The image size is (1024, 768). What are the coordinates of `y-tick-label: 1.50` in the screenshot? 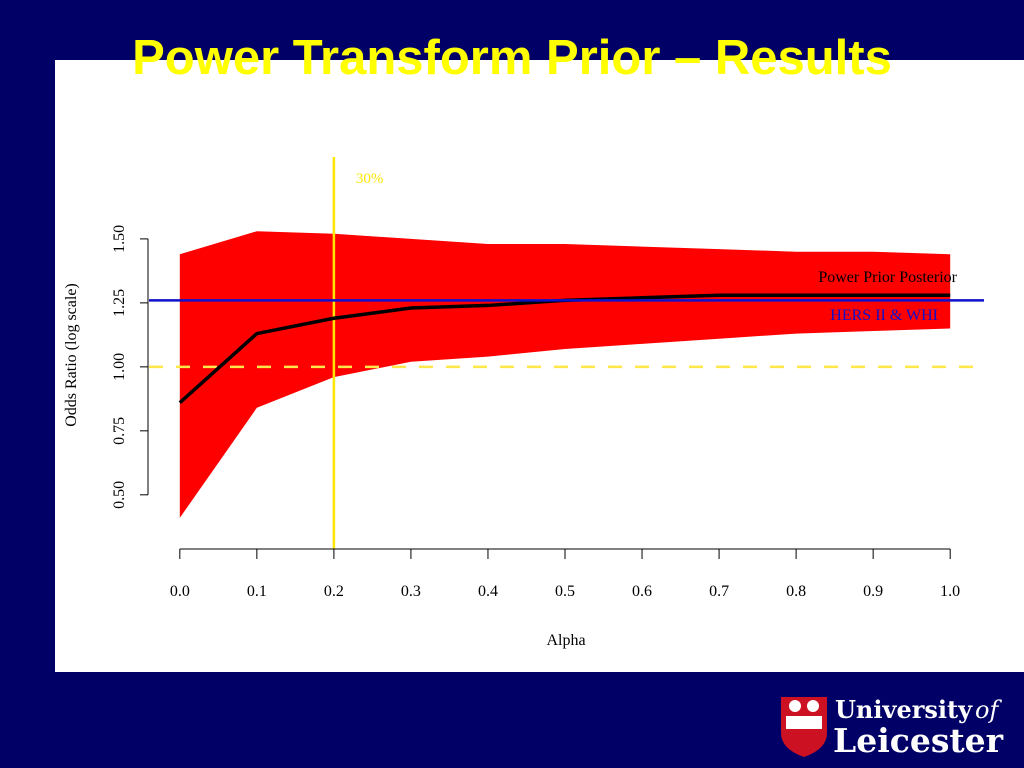 It's located at (119, 239).